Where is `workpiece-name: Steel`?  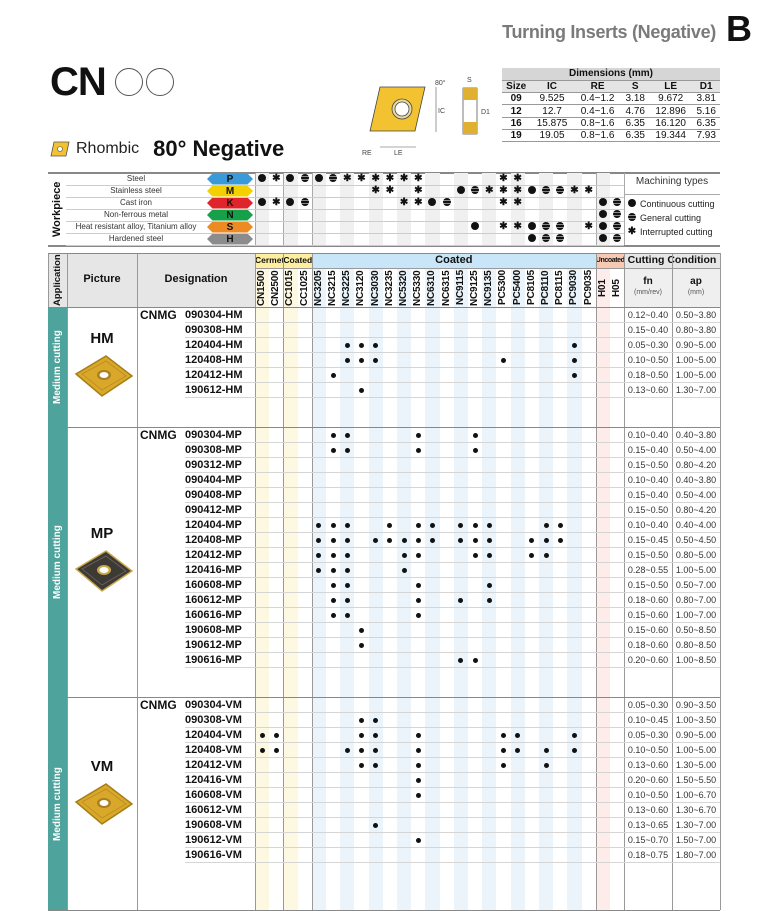 workpiece-name: Steel is located at coordinates (136, 178).